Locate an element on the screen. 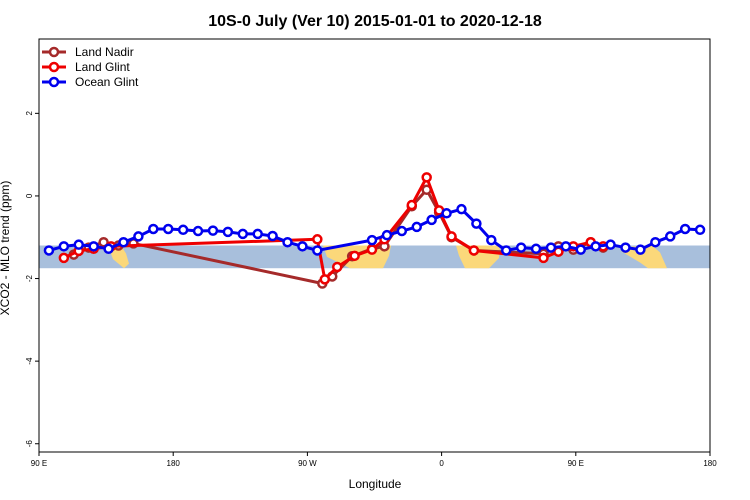 Image resolution: width=750 pixels, height=500 pixels. y-tick-label: -6 is located at coordinates (29, 444).